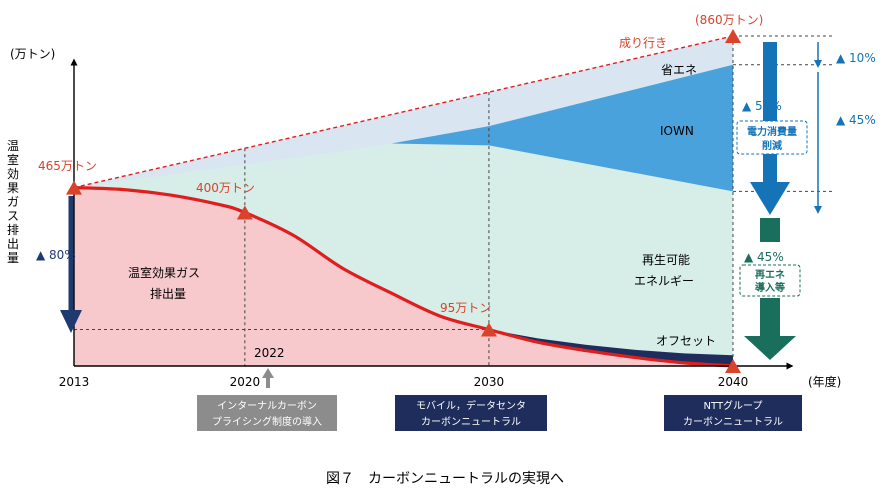 The width and height of the screenshot is (890, 500). Describe the element at coordinates (168, 294) in the screenshot. I see `ghg-label-2: 排出量` at that location.